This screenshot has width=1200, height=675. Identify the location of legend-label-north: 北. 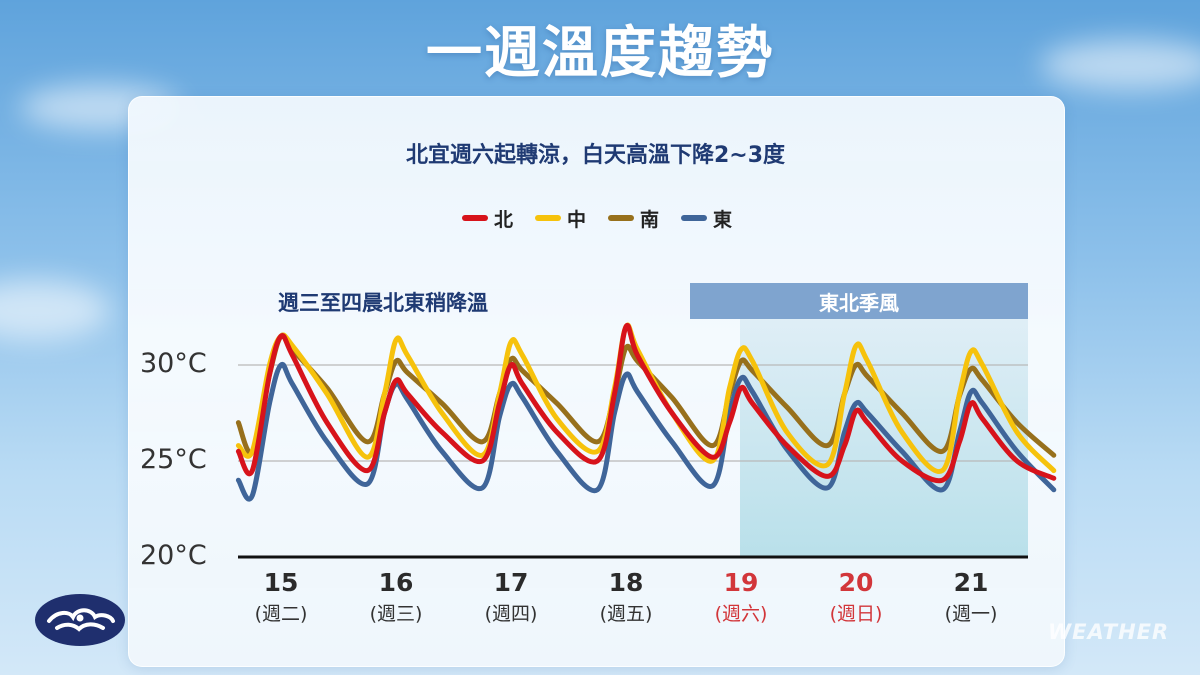
(504, 219).